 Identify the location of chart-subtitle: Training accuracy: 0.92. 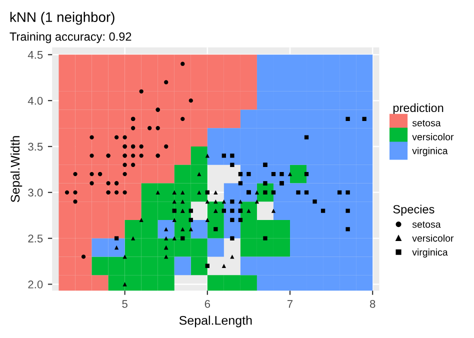
(71, 38).